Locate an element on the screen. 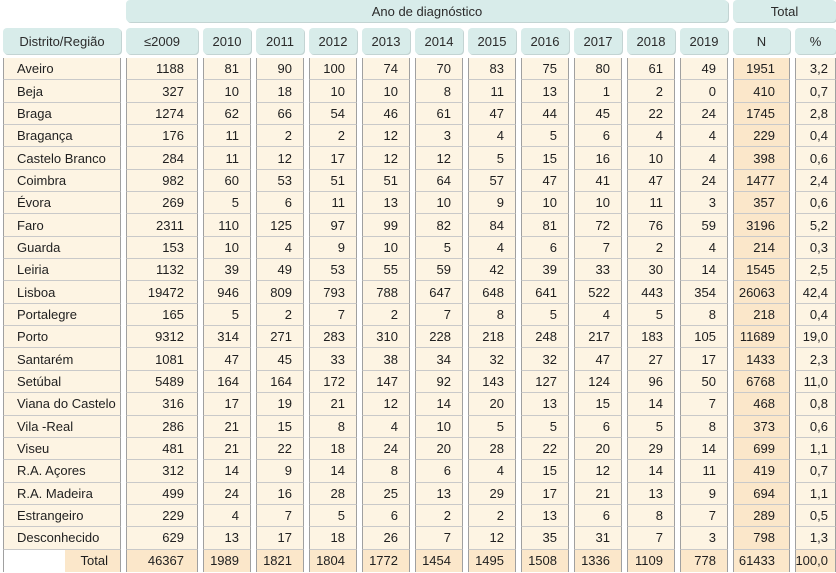 This screenshot has width=836, height=573. row-label: R.A. Madeira is located at coordinates (62, 493).